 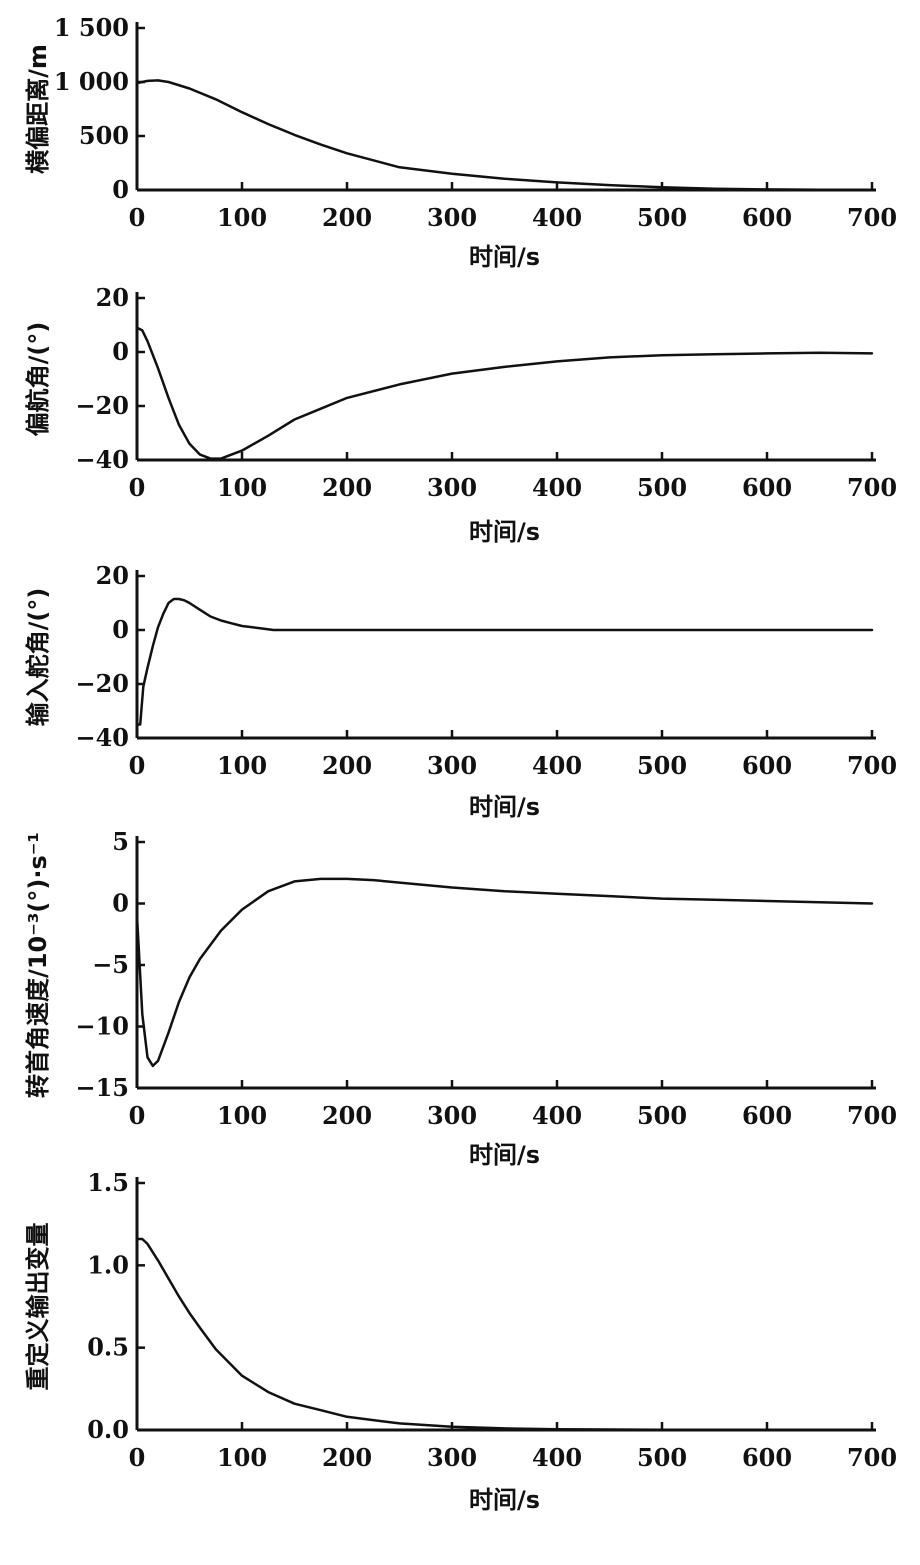 I want to click on y-axis-label: 偏航角/(°), so click(x=38, y=379).